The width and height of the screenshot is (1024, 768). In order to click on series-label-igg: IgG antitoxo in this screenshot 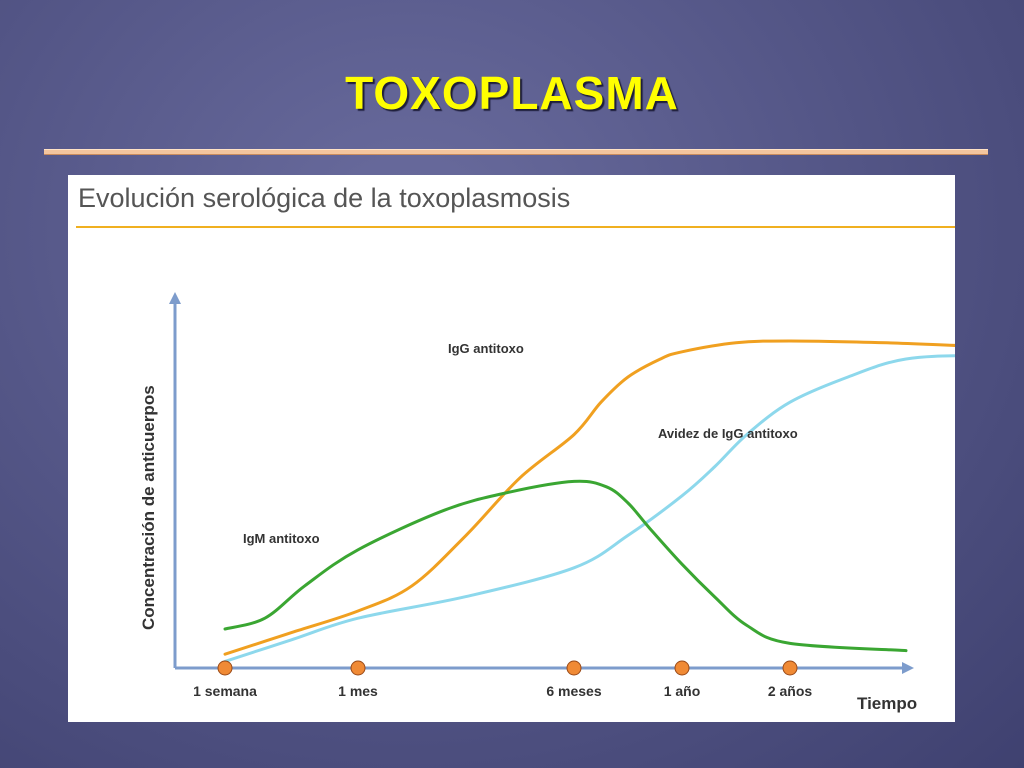, I will do `click(486, 348)`.